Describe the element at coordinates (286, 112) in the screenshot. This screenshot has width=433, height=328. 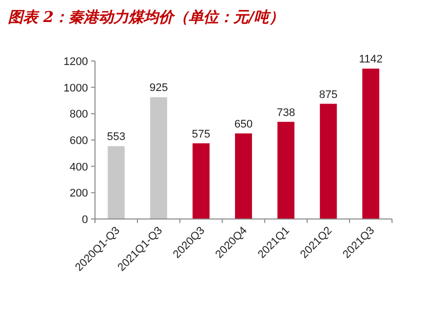
I see `data-label: 738` at that location.